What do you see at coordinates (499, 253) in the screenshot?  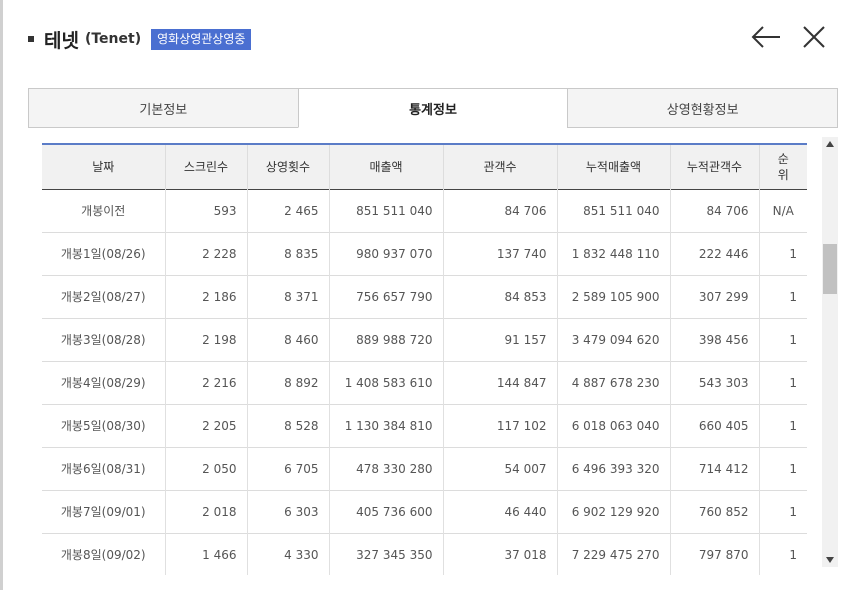 I see `cell-audience: 137 740` at bounding box center [499, 253].